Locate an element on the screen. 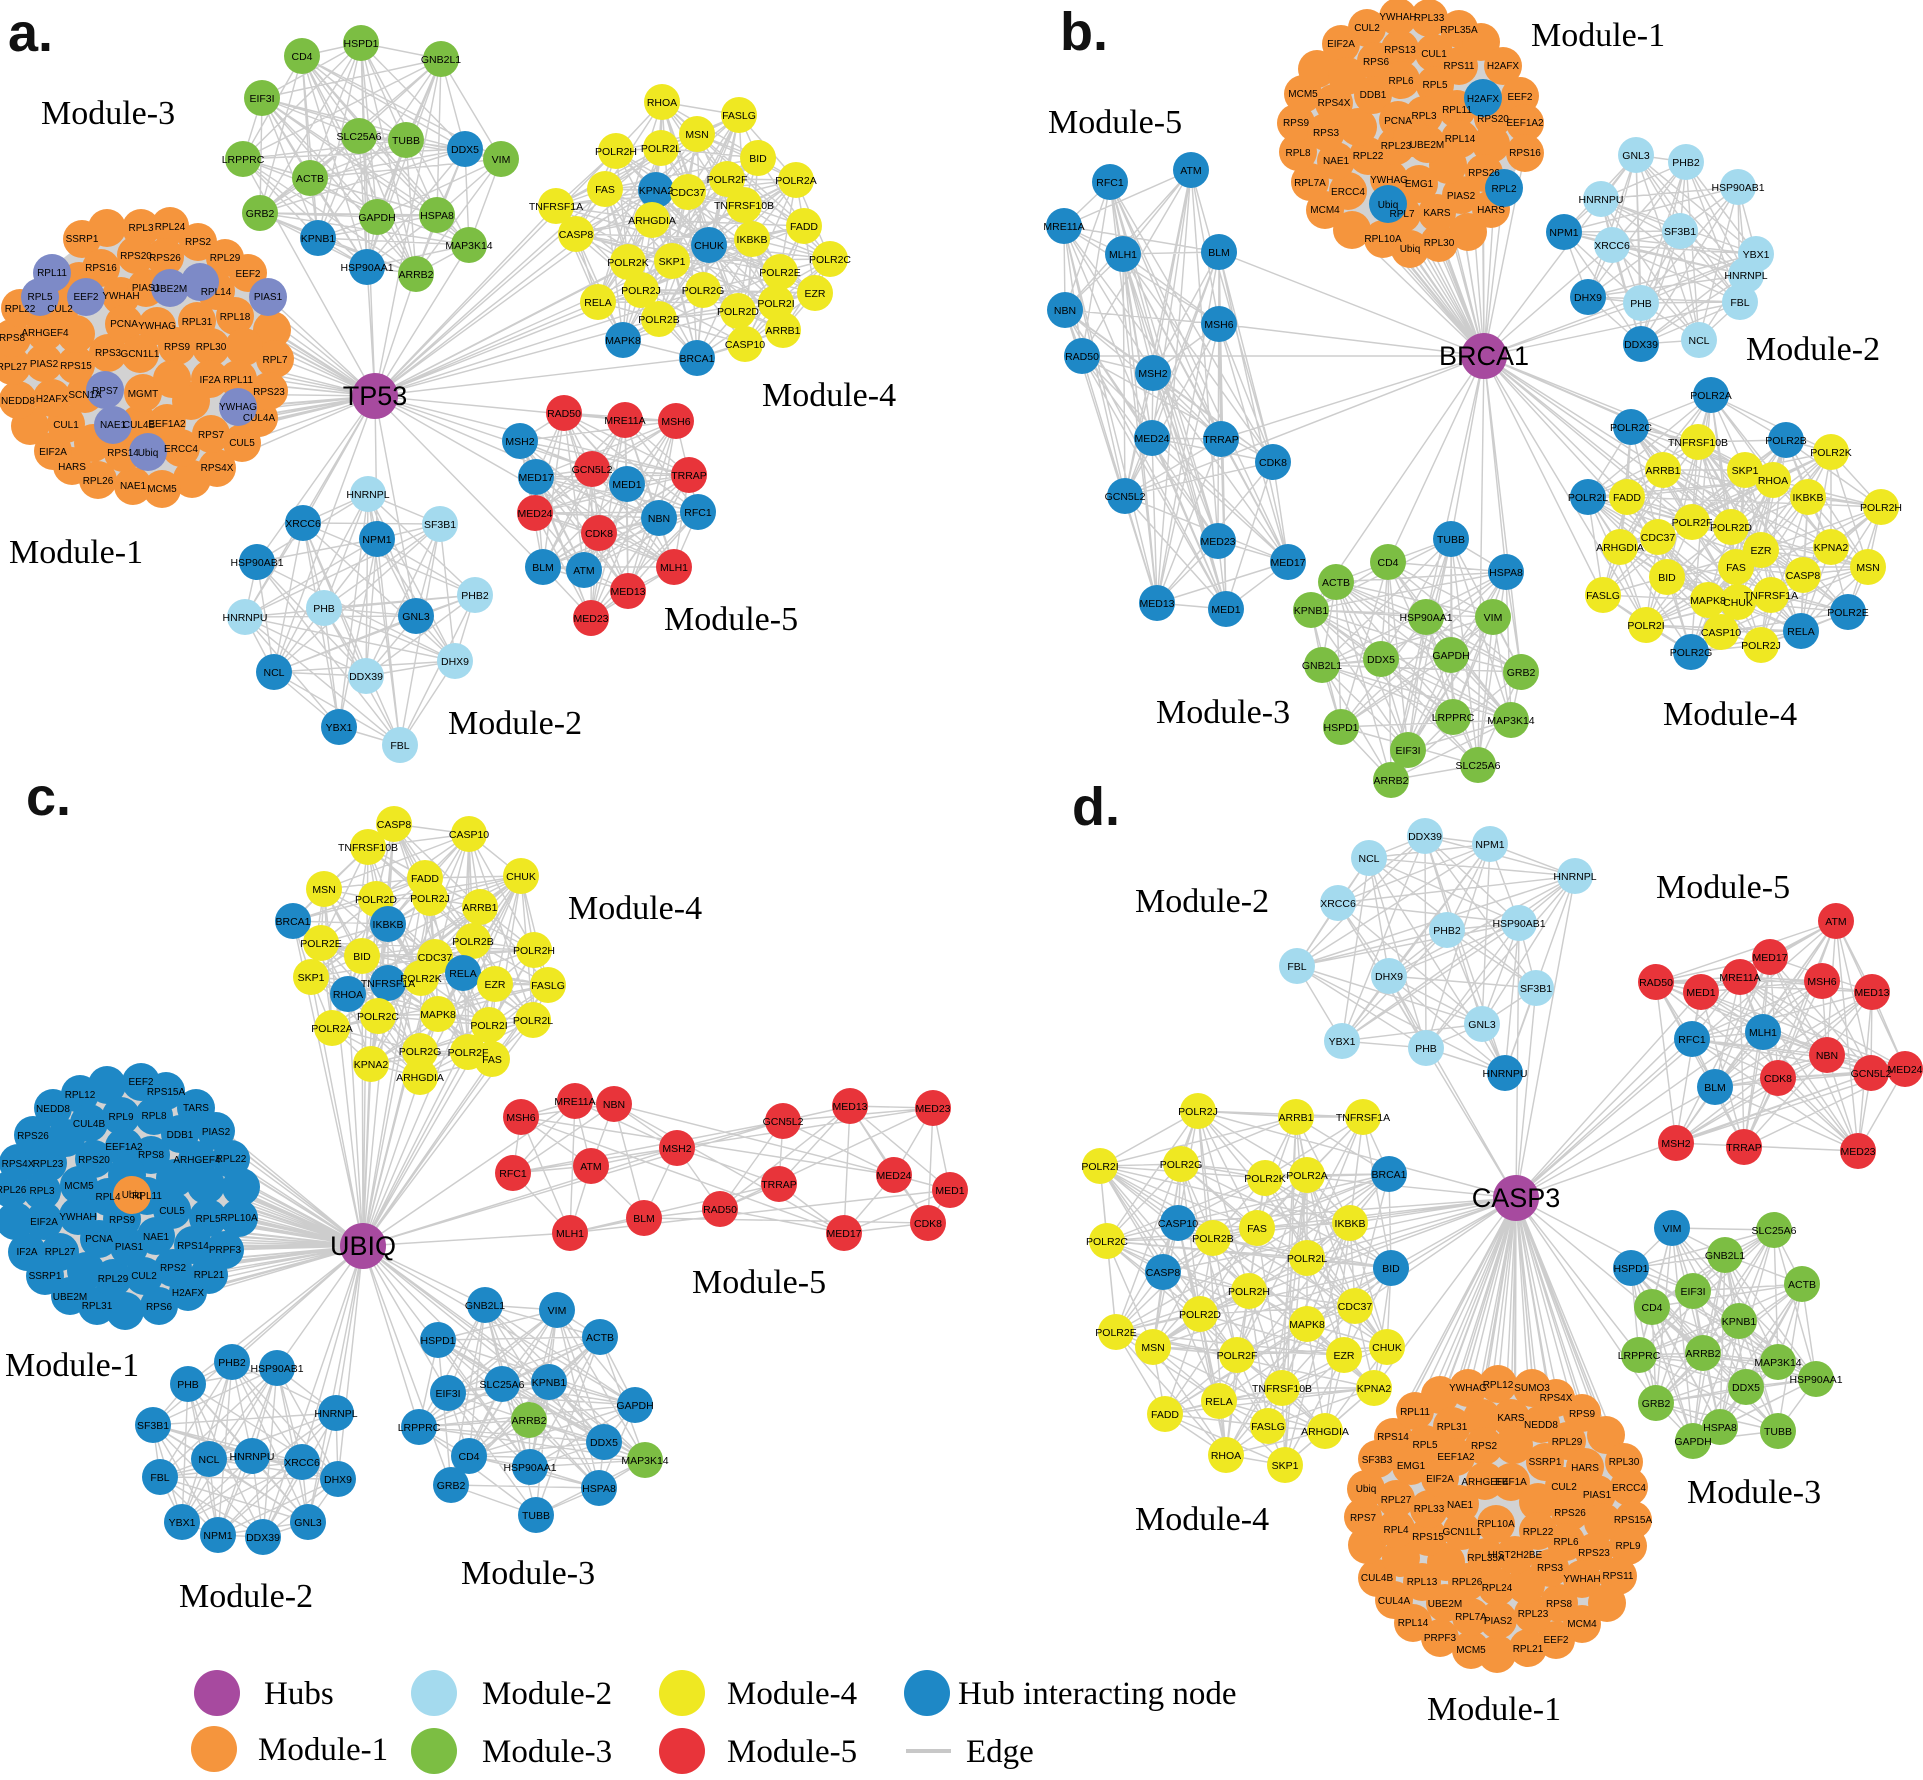 Image resolution: width=1923 pixels, height=1780 pixels. svg-text: UBIQ is located at coordinates (363, 1246).